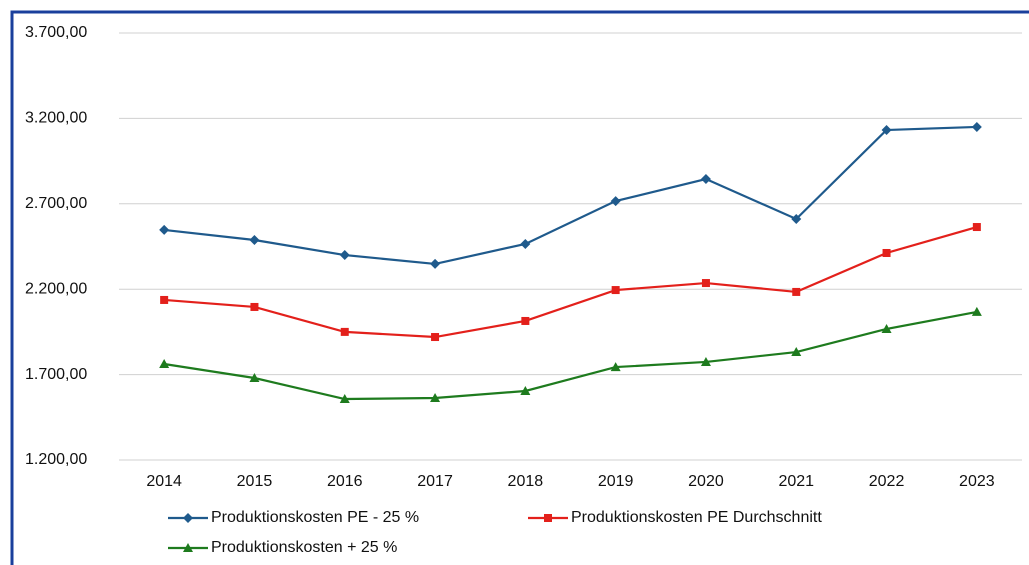  I want to click on legend-label: Produktionskosten PE - 25 %, so click(315, 517).